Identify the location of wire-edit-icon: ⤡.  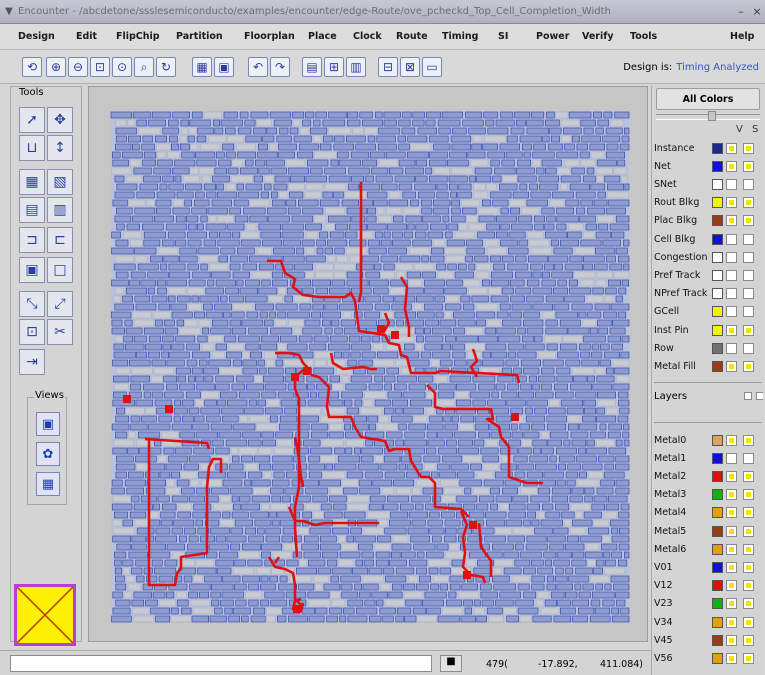
(32, 304).